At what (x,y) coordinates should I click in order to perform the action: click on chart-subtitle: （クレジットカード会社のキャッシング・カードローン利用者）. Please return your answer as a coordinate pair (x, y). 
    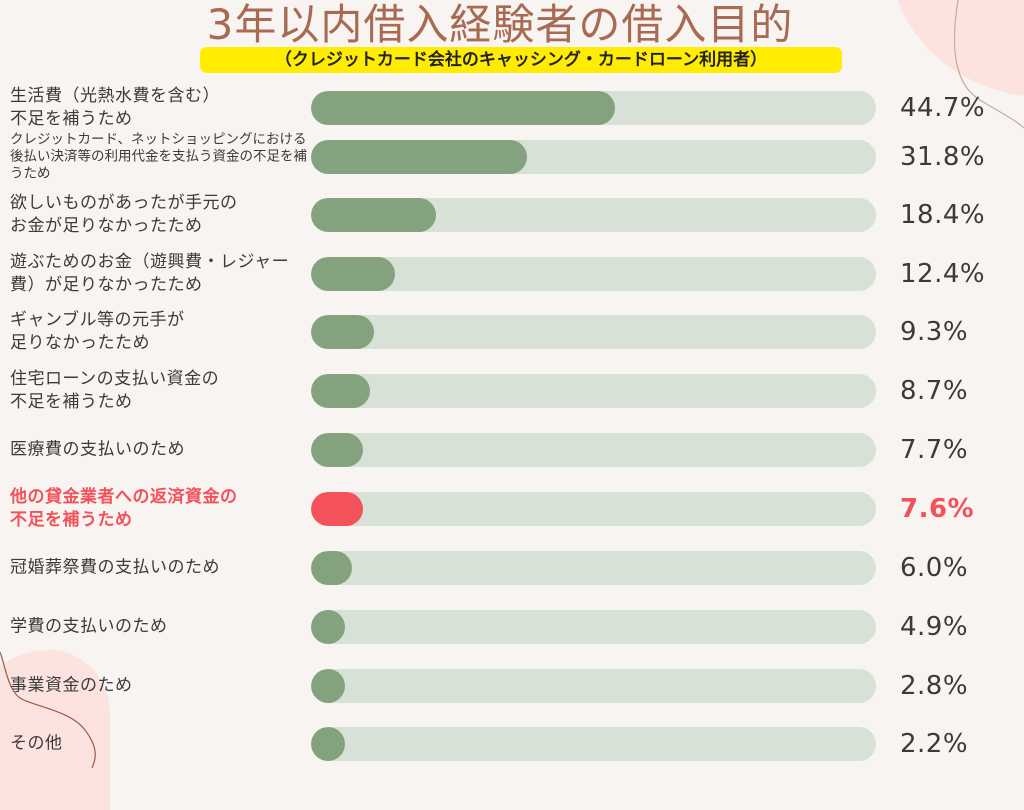
    Looking at the image, I should click on (521, 60).